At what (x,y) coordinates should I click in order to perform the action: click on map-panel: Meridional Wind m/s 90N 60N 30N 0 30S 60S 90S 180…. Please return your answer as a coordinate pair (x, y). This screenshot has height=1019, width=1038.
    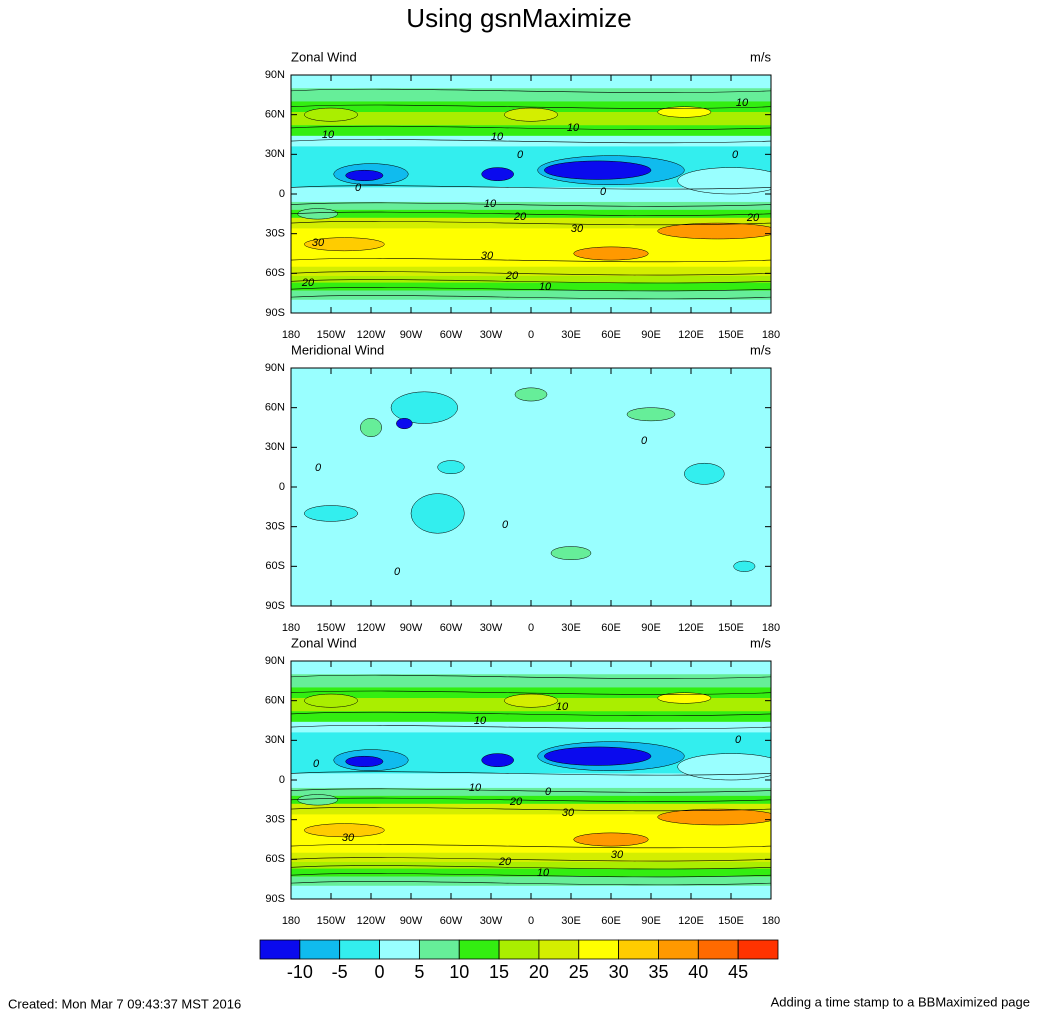
    Looking at the image, I should click on (522, 487).